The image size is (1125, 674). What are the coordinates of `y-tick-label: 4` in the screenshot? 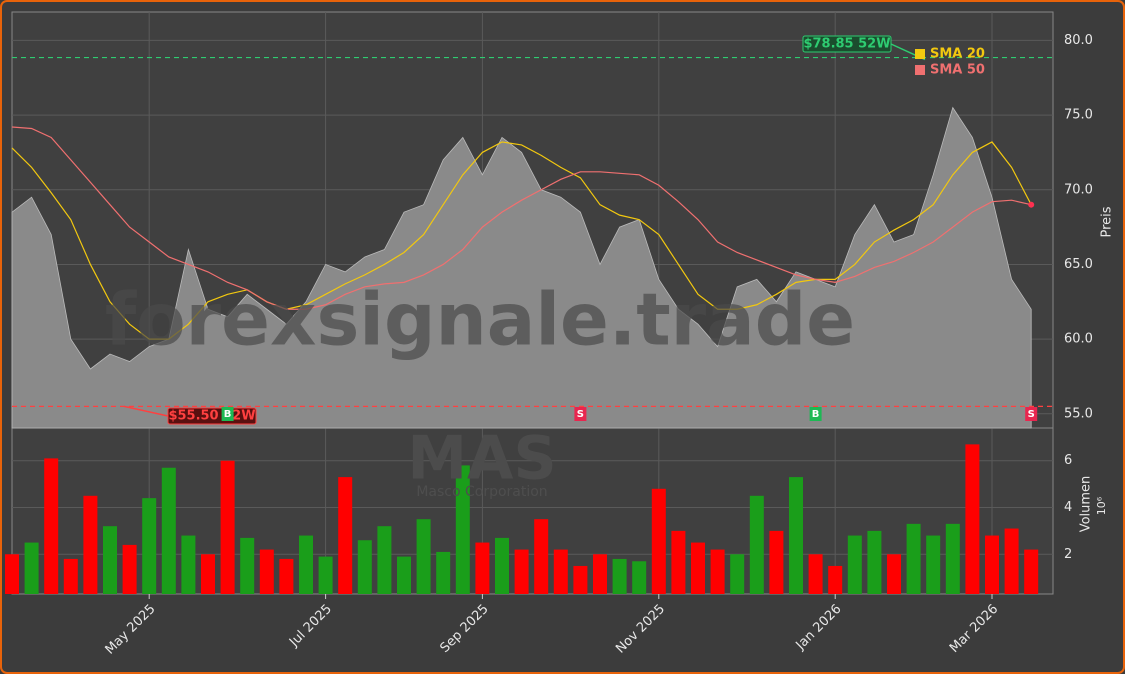 It's located at (1068, 507).